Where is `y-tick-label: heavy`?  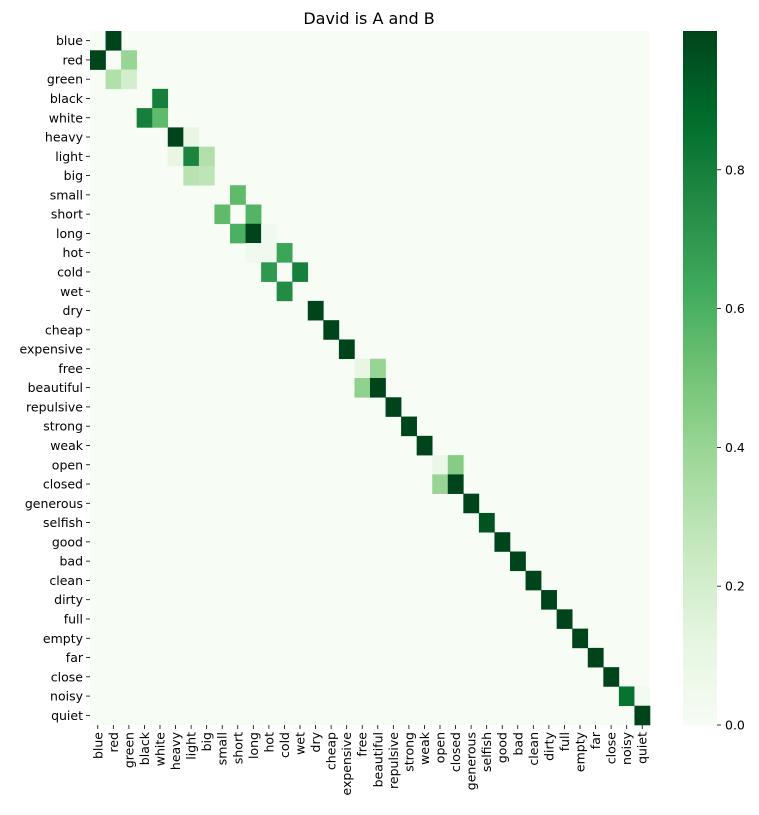 y-tick-label: heavy is located at coordinates (64, 137).